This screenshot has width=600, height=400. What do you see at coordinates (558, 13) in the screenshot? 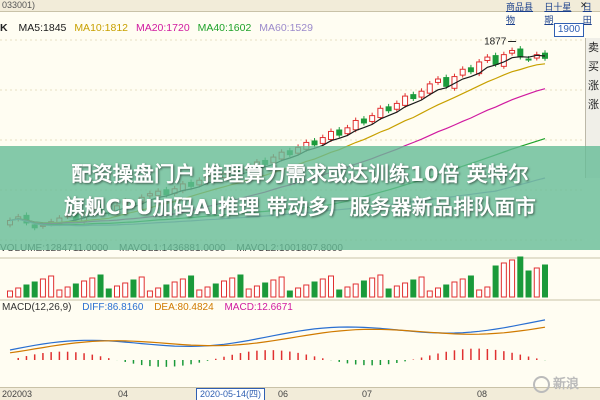
I see `tab-week: 日十星期` at bounding box center [558, 13].